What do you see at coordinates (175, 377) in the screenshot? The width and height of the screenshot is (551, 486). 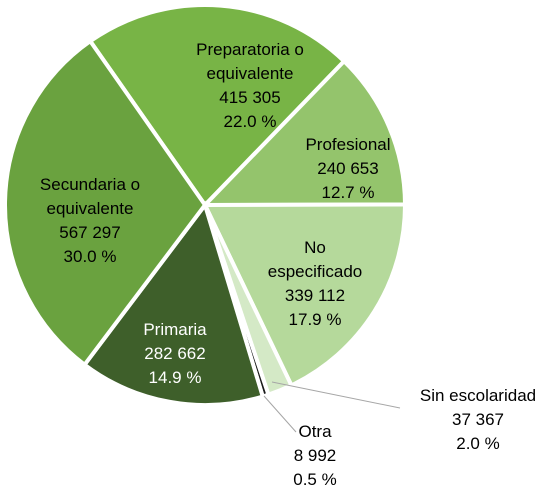 I see `percent-label: 14.9 %` at bounding box center [175, 377].